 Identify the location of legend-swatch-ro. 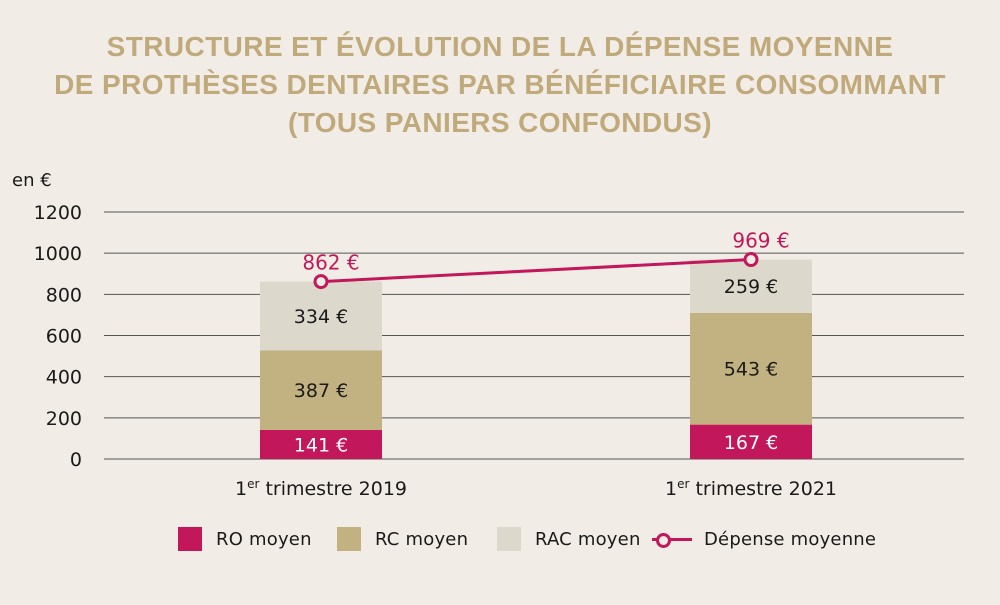
(190, 539).